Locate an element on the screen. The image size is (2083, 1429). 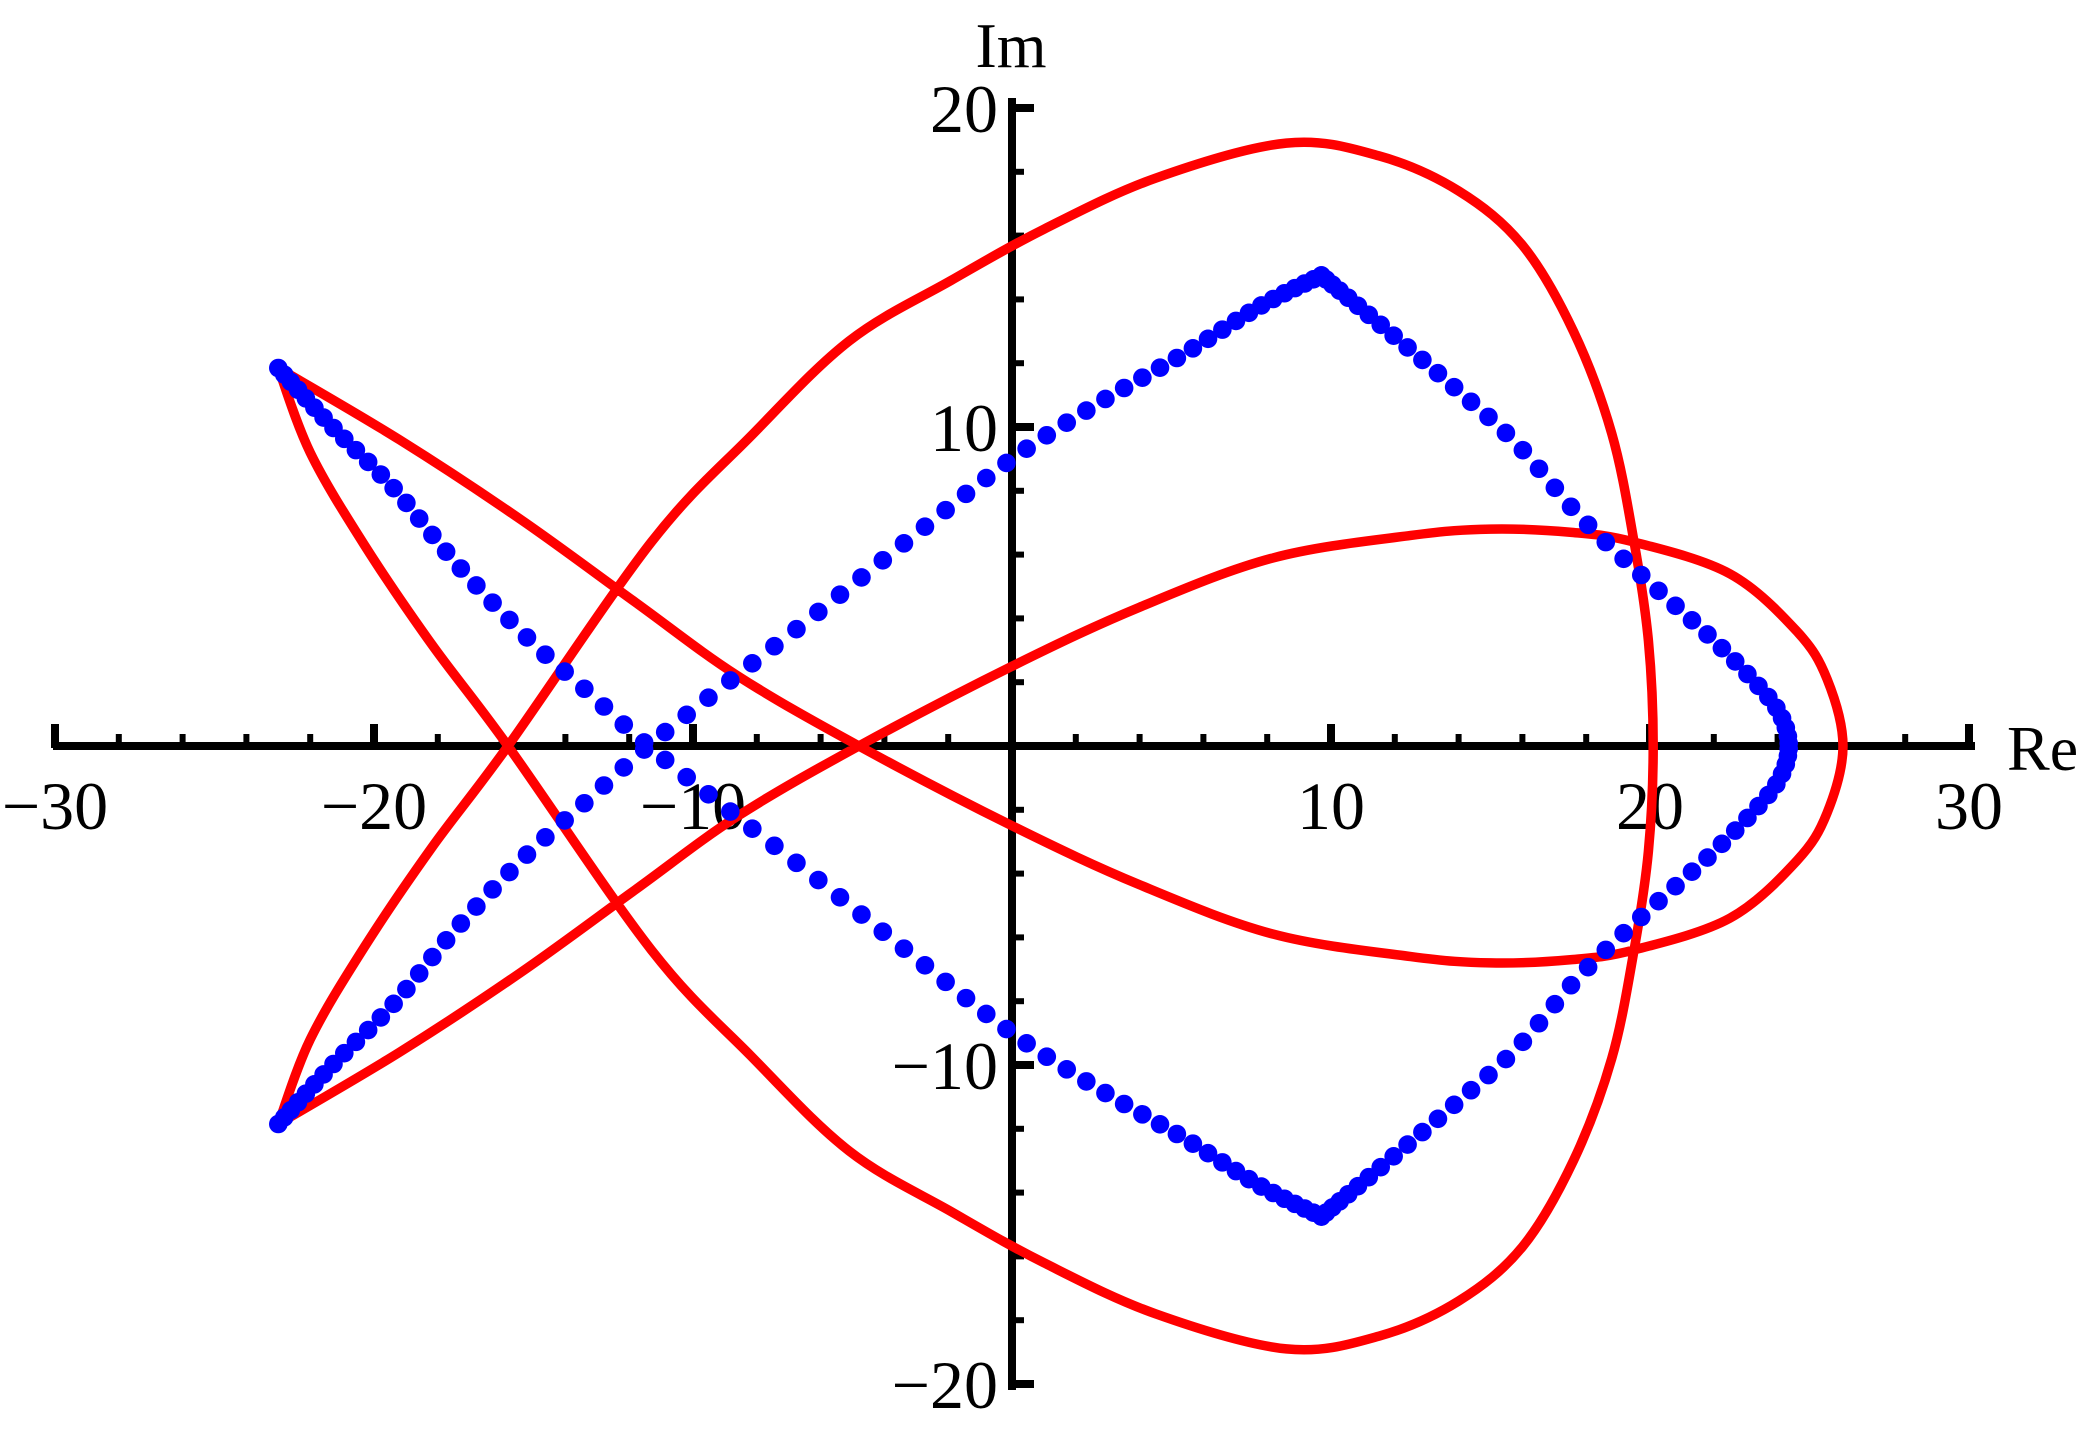
y-tick-label: 20 is located at coordinates (964, 109).